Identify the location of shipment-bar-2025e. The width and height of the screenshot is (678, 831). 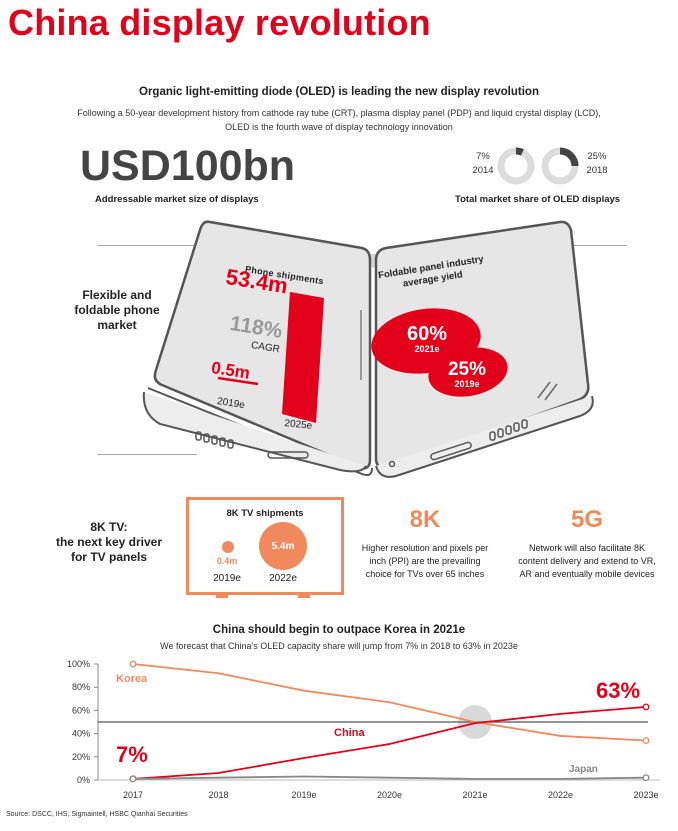
(303, 357).